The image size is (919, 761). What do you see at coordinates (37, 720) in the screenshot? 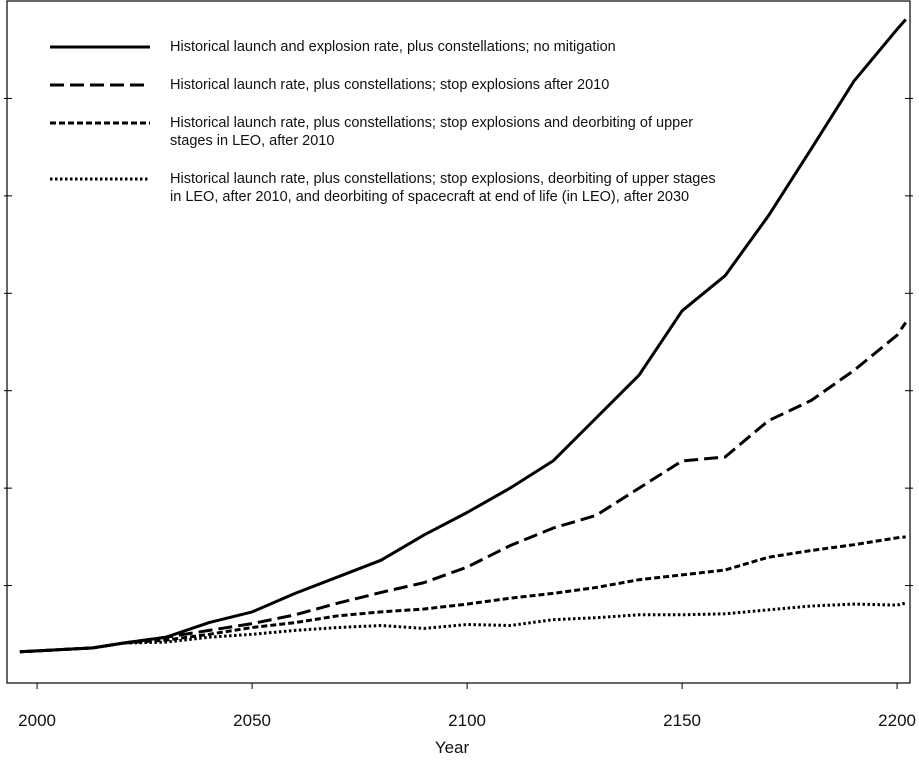
I see `x-tick-label: 2000` at bounding box center [37, 720].